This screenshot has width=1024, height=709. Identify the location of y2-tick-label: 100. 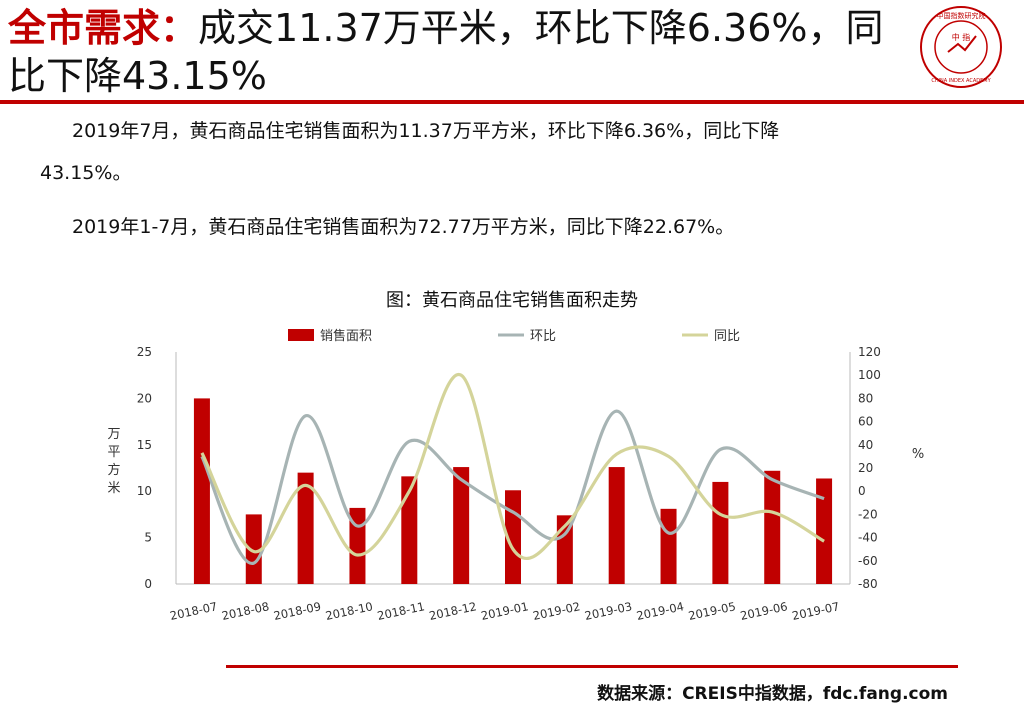
(869, 375).